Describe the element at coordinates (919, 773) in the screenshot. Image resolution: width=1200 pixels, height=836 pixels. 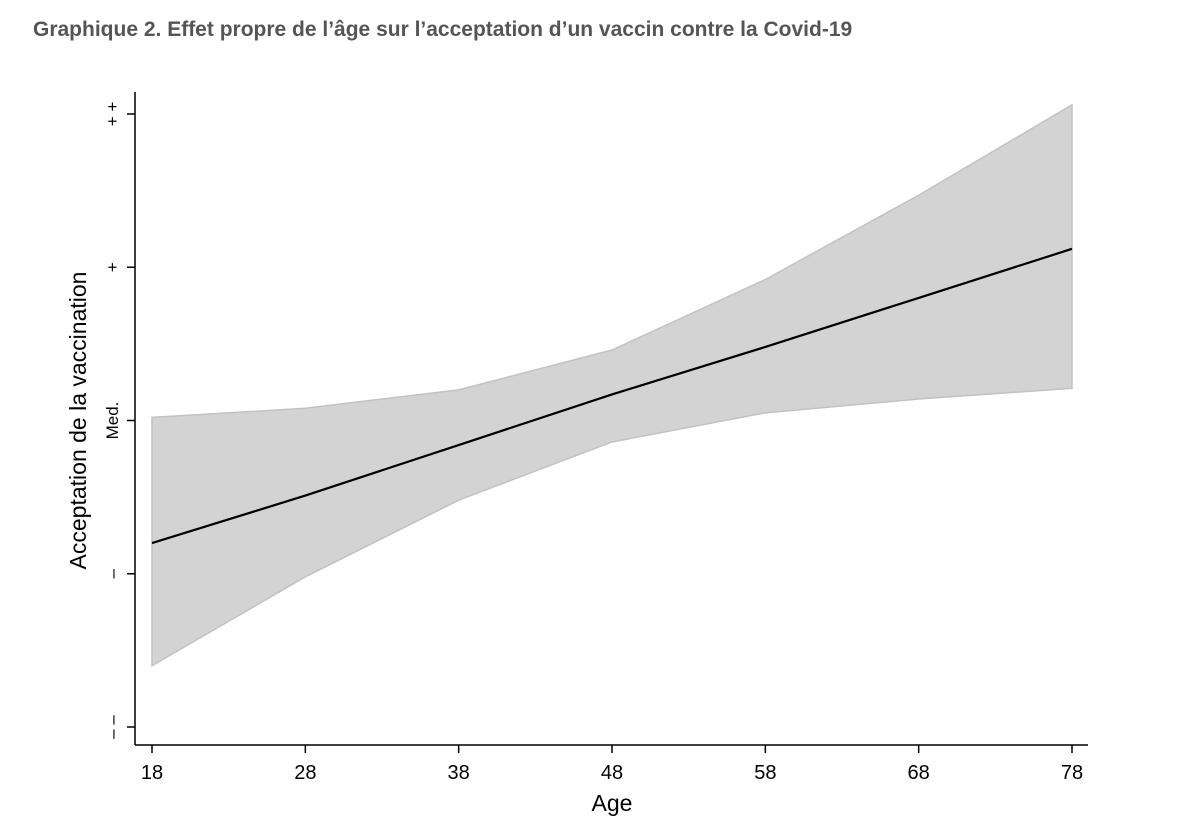
I see `x-tick-label: 68` at that location.